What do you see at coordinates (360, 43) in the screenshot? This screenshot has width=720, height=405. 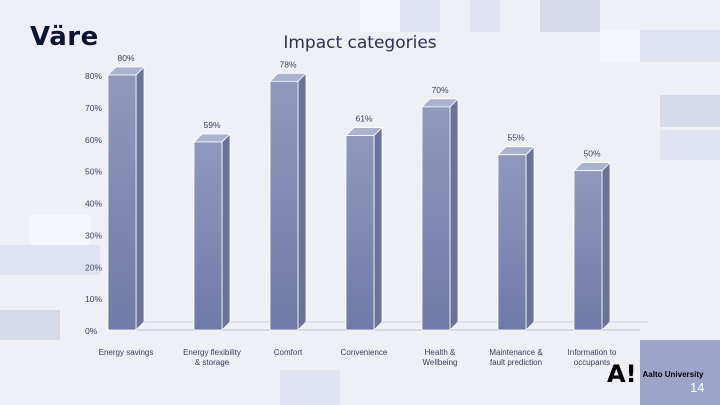 I see `chart-title: Impact categories` at bounding box center [360, 43].